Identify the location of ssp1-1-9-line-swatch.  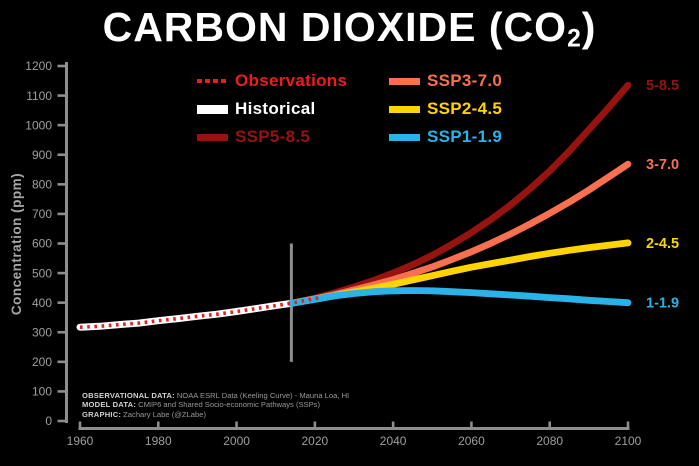
(404, 137).